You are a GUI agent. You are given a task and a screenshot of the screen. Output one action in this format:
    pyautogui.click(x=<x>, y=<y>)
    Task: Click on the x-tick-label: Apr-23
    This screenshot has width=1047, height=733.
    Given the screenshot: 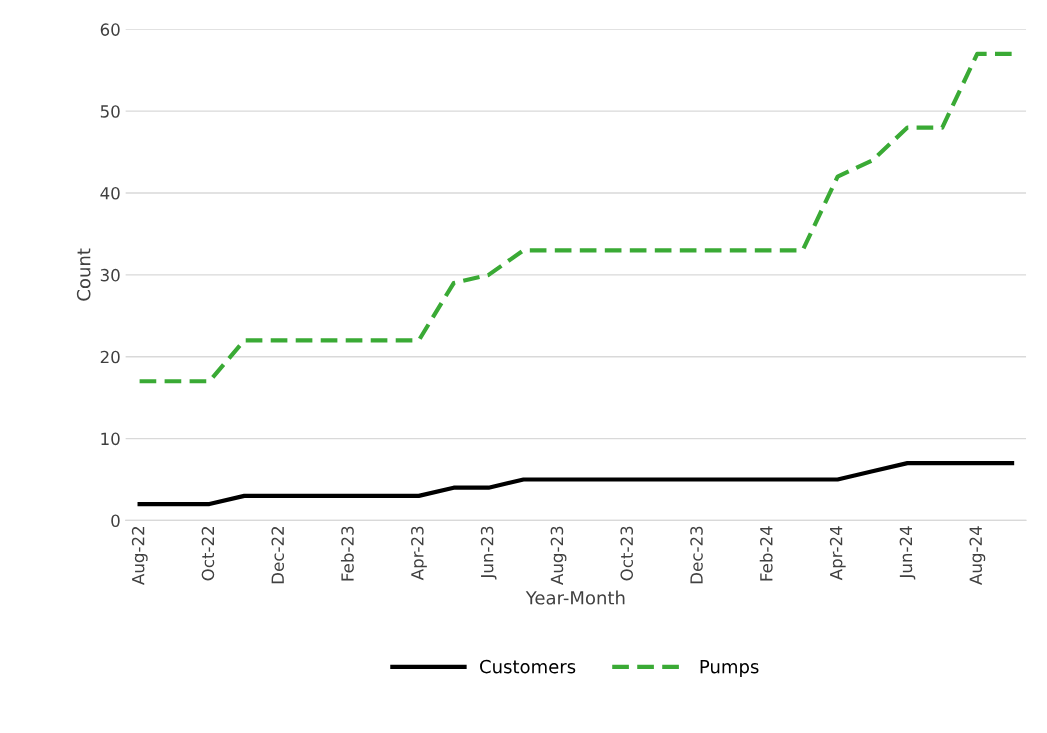 What is the action you would take?
    pyautogui.click(x=419, y=553)
    